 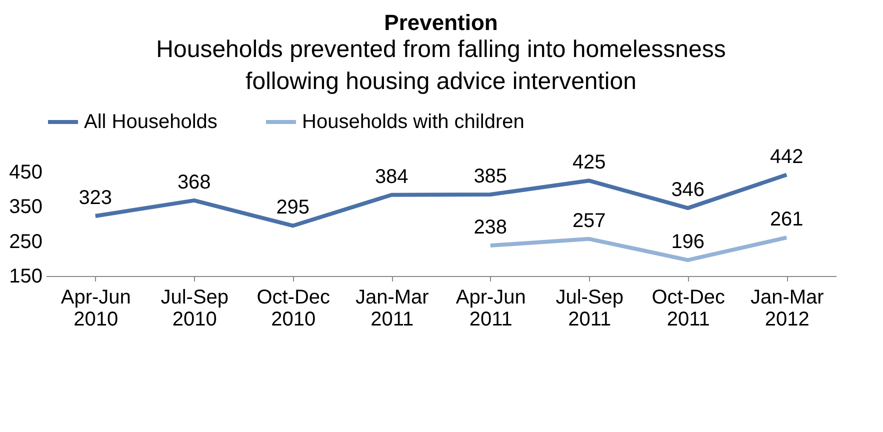 What do you see at coordinates (491, 227) in the screenshot?
I see `data-label: 238` at bounding box center [491, 227].